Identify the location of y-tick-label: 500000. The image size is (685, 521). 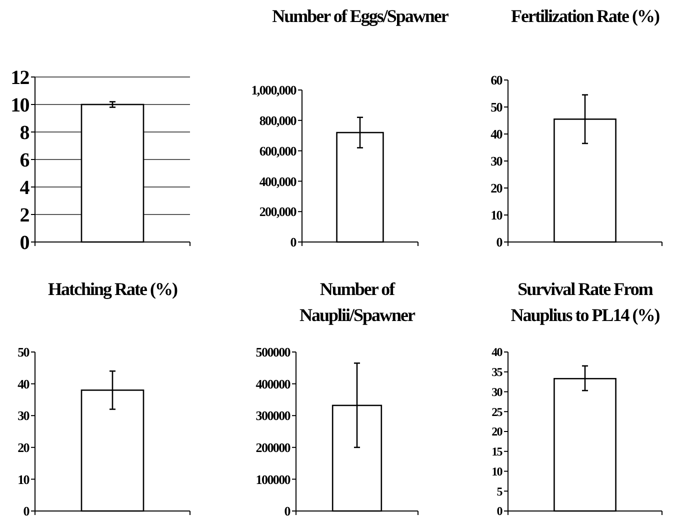
(273, 352).